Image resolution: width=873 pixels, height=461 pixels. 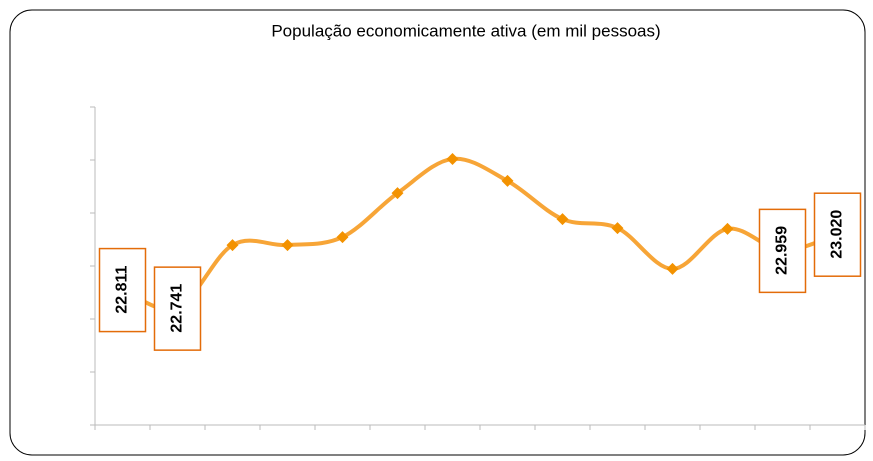 I want to click on data-label: 22.811, so click(x=122, y=289).